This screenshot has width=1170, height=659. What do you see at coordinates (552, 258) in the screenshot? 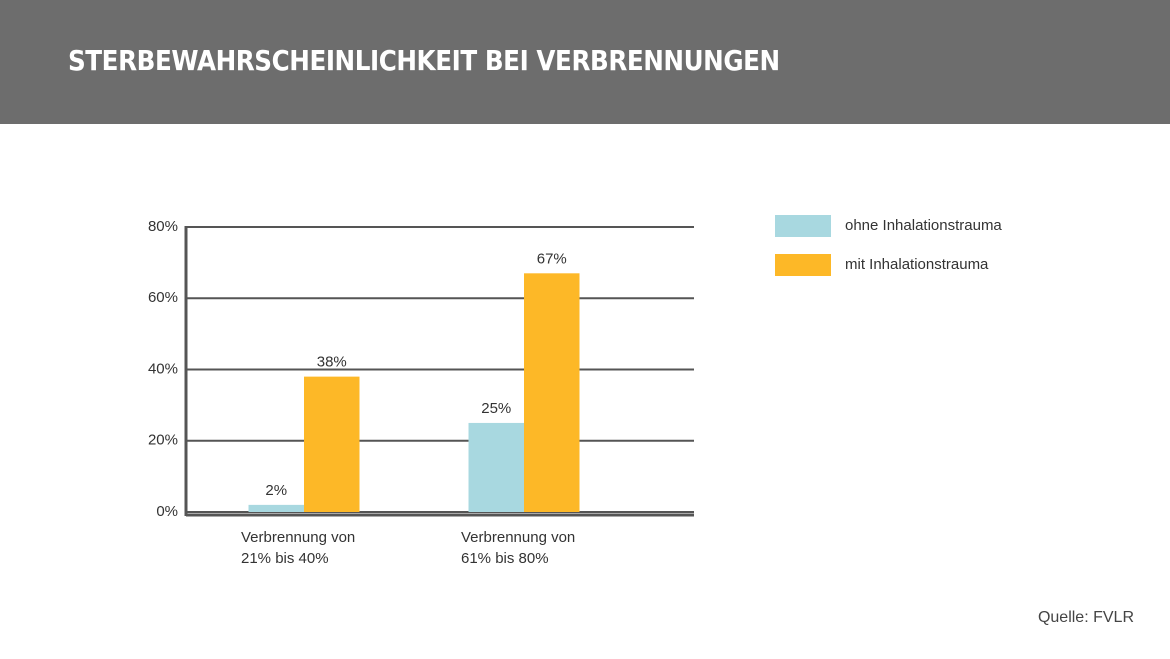
I see `value-label: 67%` at bounding box center [552, 258].